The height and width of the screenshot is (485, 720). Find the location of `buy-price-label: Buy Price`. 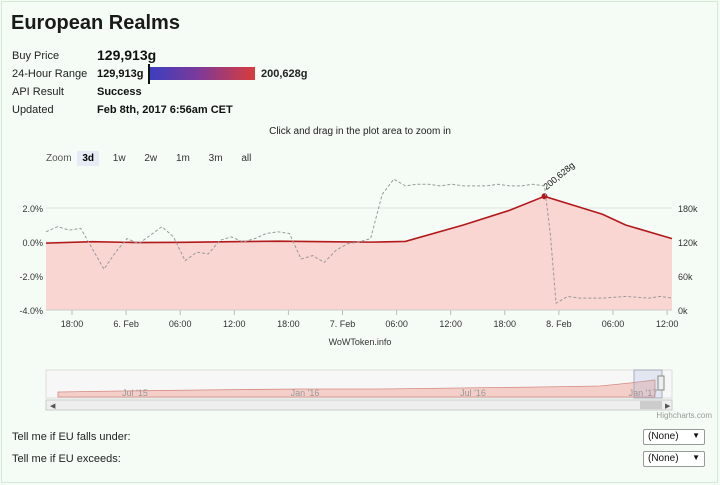

buy-price-label: Buy Price is located at coordinates (36, 56).